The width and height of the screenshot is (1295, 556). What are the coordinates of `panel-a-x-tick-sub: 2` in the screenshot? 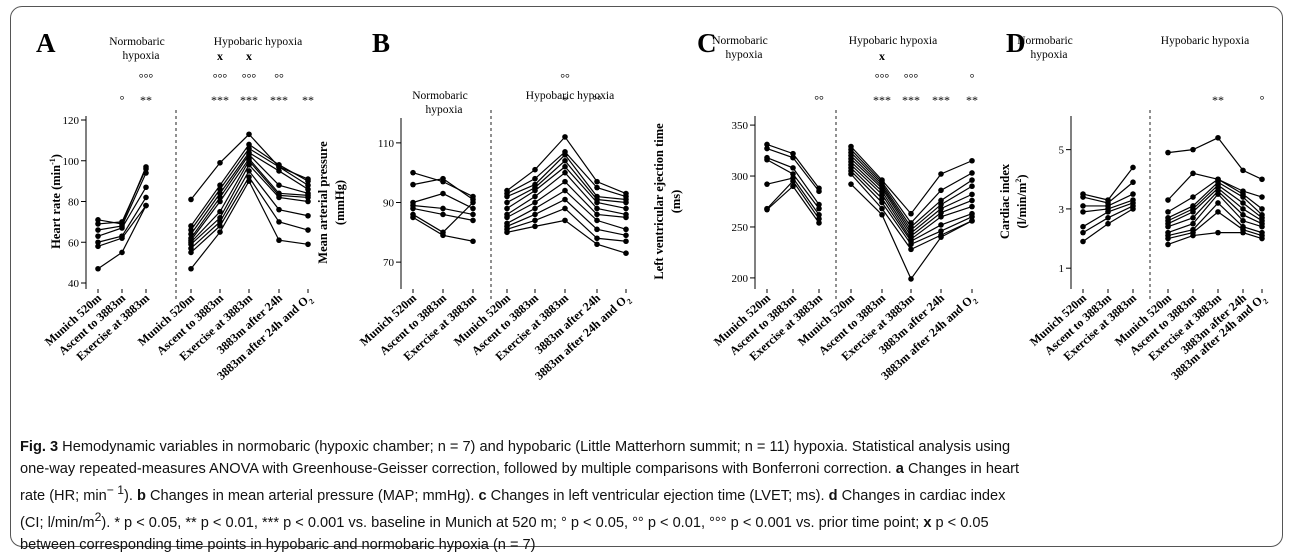 It's located at (311, 301).